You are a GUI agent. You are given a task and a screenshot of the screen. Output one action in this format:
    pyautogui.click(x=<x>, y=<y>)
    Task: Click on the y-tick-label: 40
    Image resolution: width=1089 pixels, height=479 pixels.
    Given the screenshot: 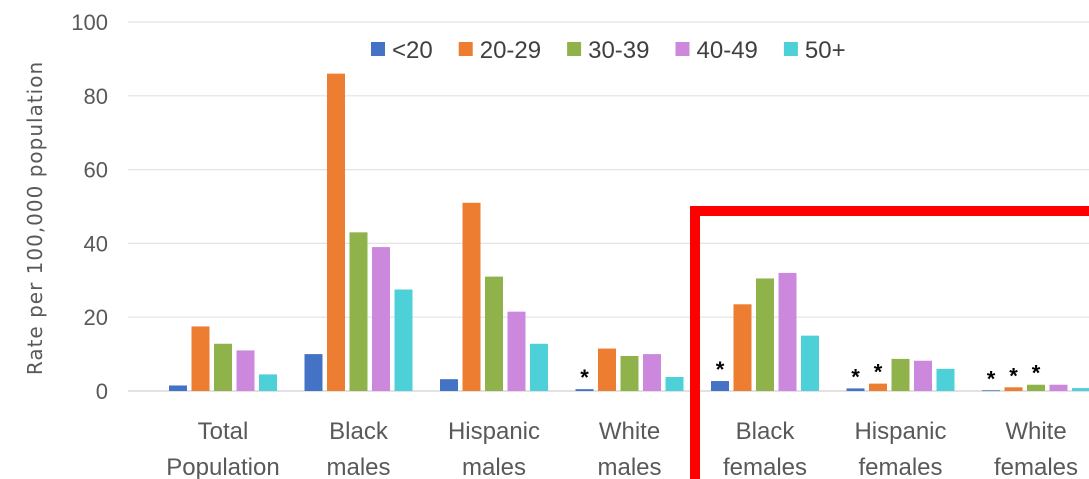 What is the action you would take?
    pyautogui.click(x=96, y=243)
    